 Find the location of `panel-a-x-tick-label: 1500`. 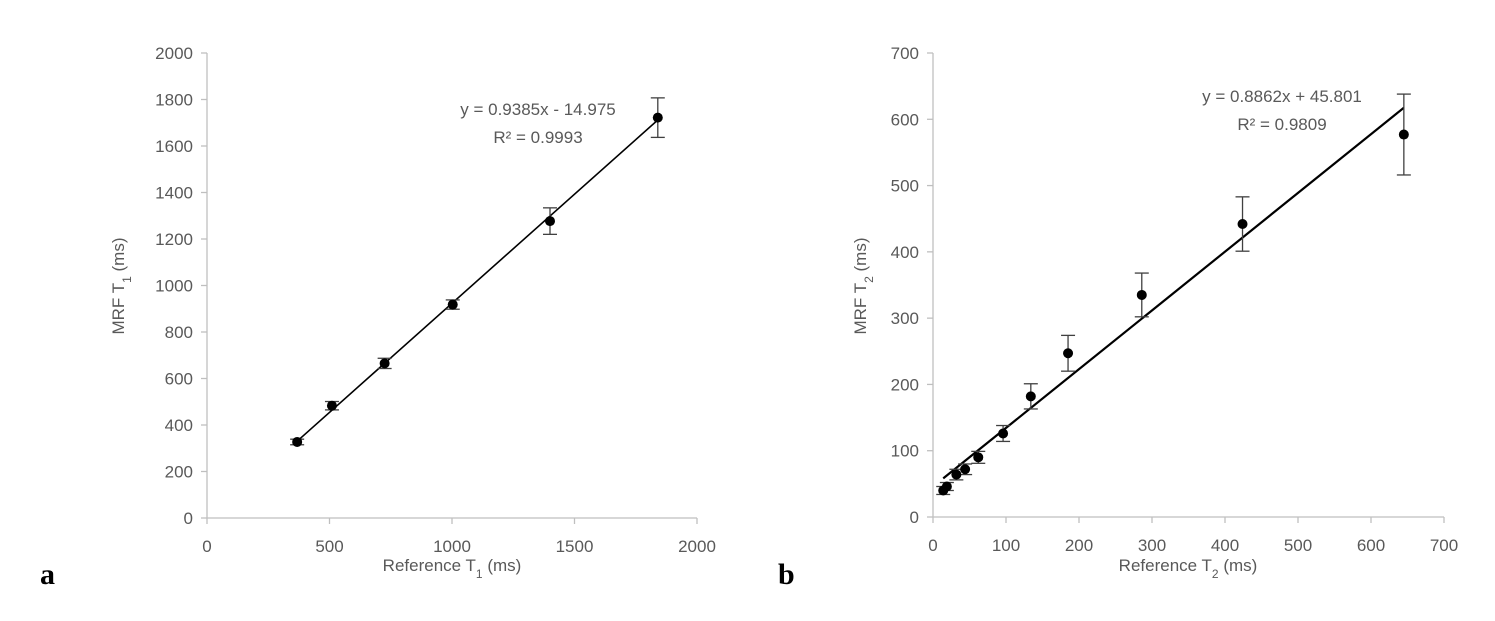

panel-a-x-tick-label: 1500 is located at coordinates (575, 546).